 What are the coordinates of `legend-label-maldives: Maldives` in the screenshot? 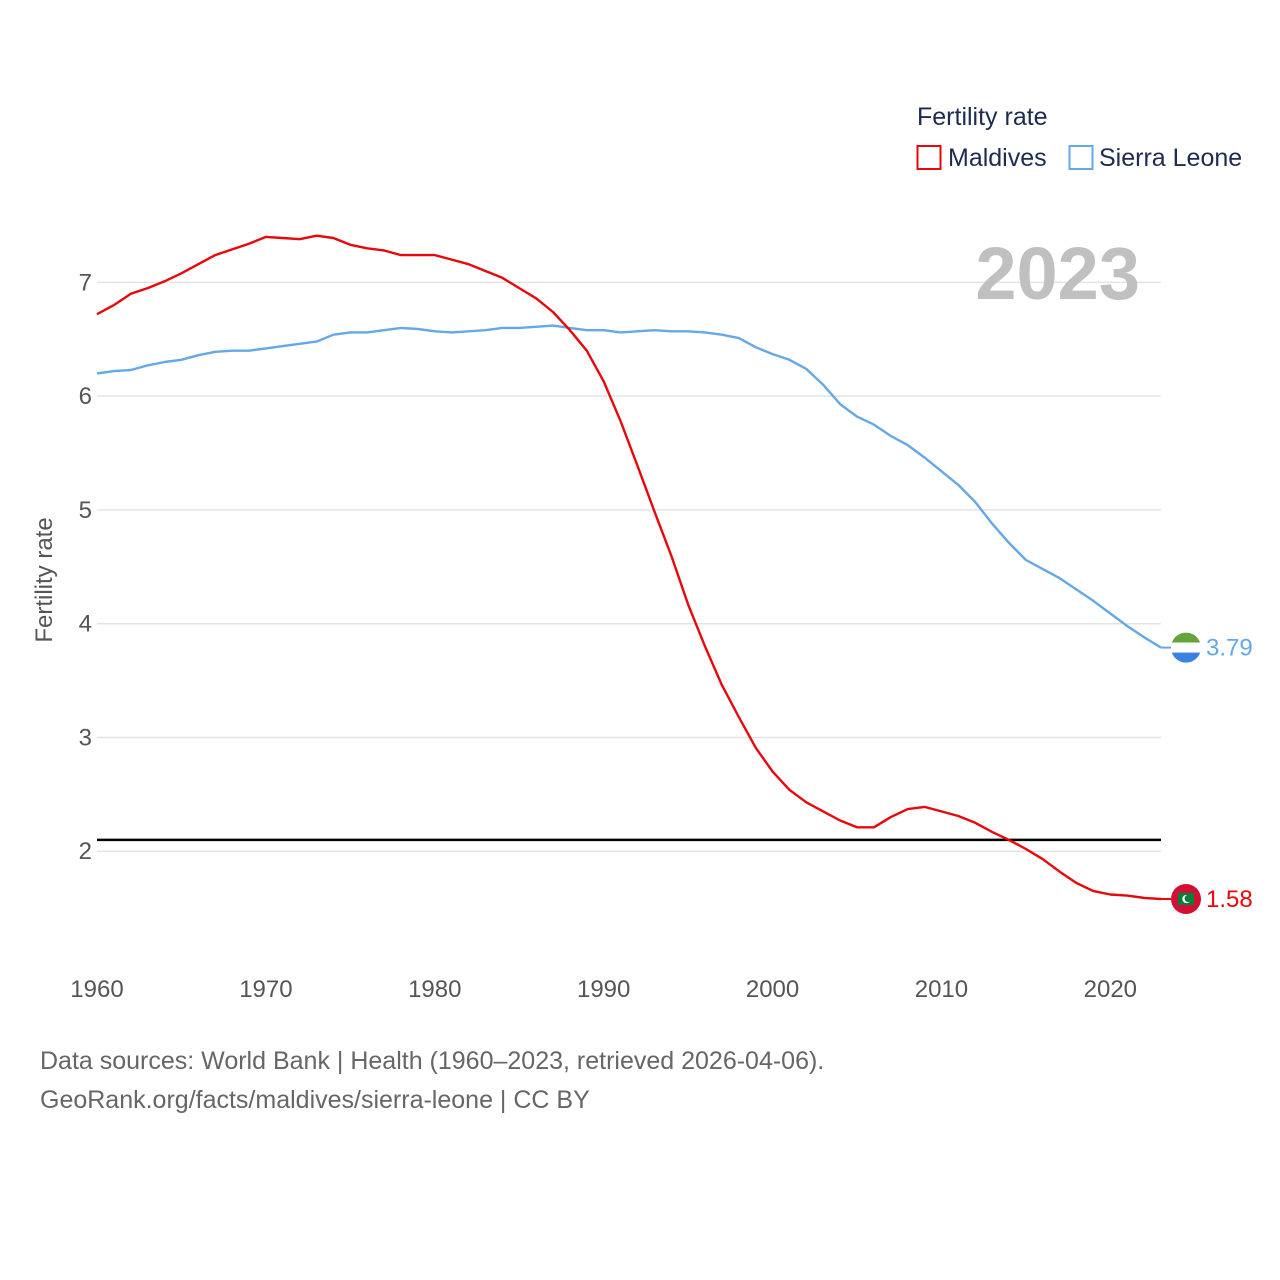 It's located at (997, 158).